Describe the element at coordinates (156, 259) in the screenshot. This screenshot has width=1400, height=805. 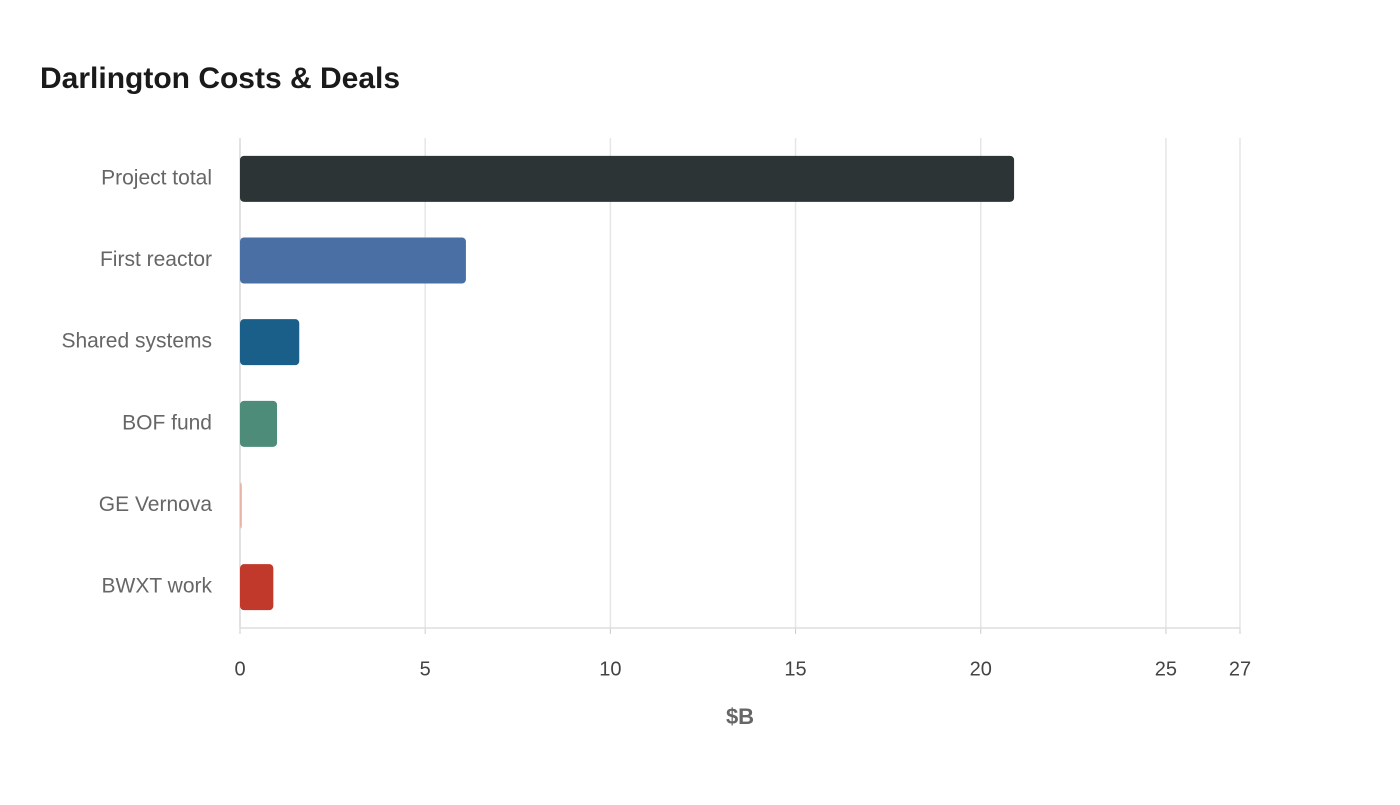
I see `y-tick-label: First reactor` at that location.